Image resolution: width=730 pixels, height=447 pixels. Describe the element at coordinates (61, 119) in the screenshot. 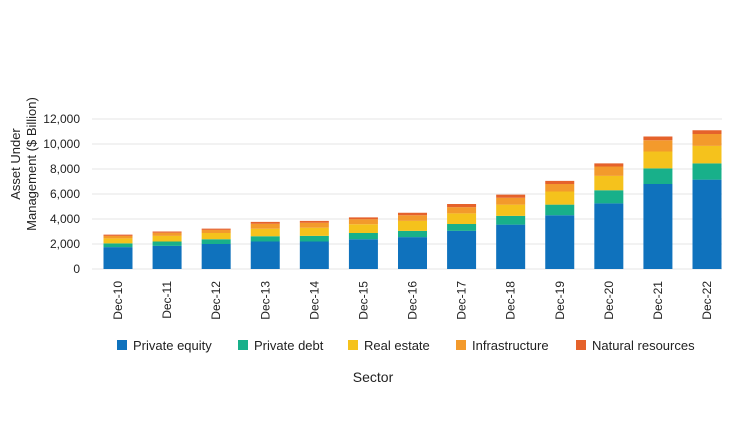

I see `y-tick-label: 12,000` at that location.